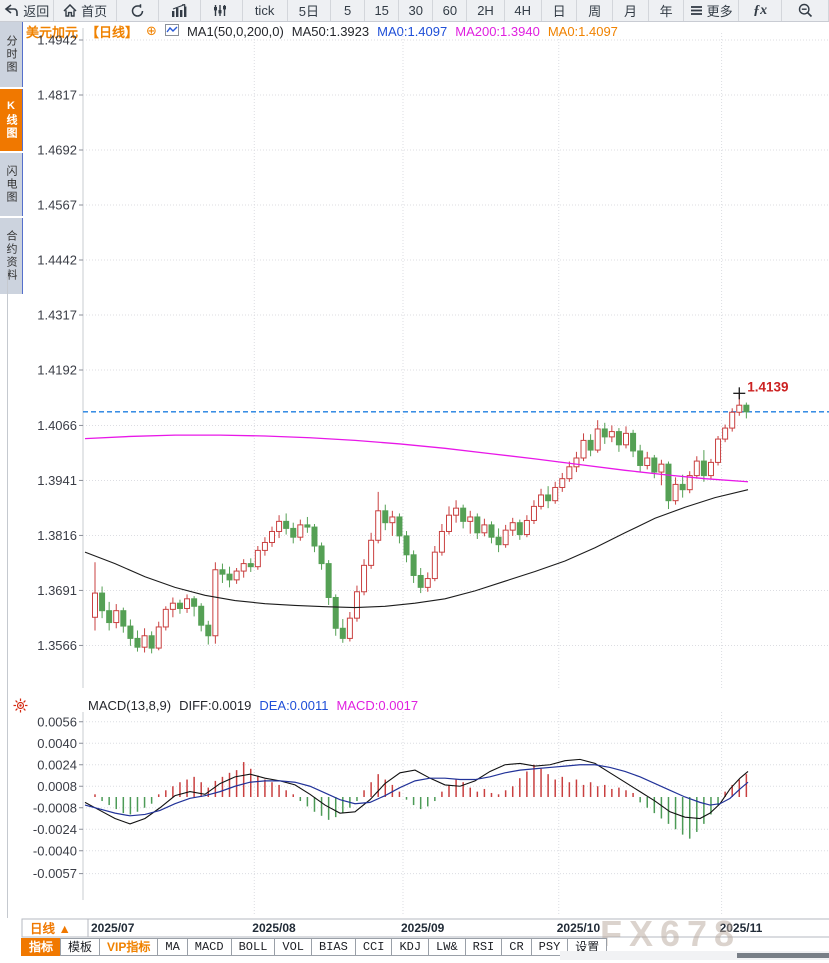 Image resolution: width=829 pixels, height=963 pixels. Describe the element at coordinates (579, 928) in the screenshot. I see `date-label: 2025/10` at that location.